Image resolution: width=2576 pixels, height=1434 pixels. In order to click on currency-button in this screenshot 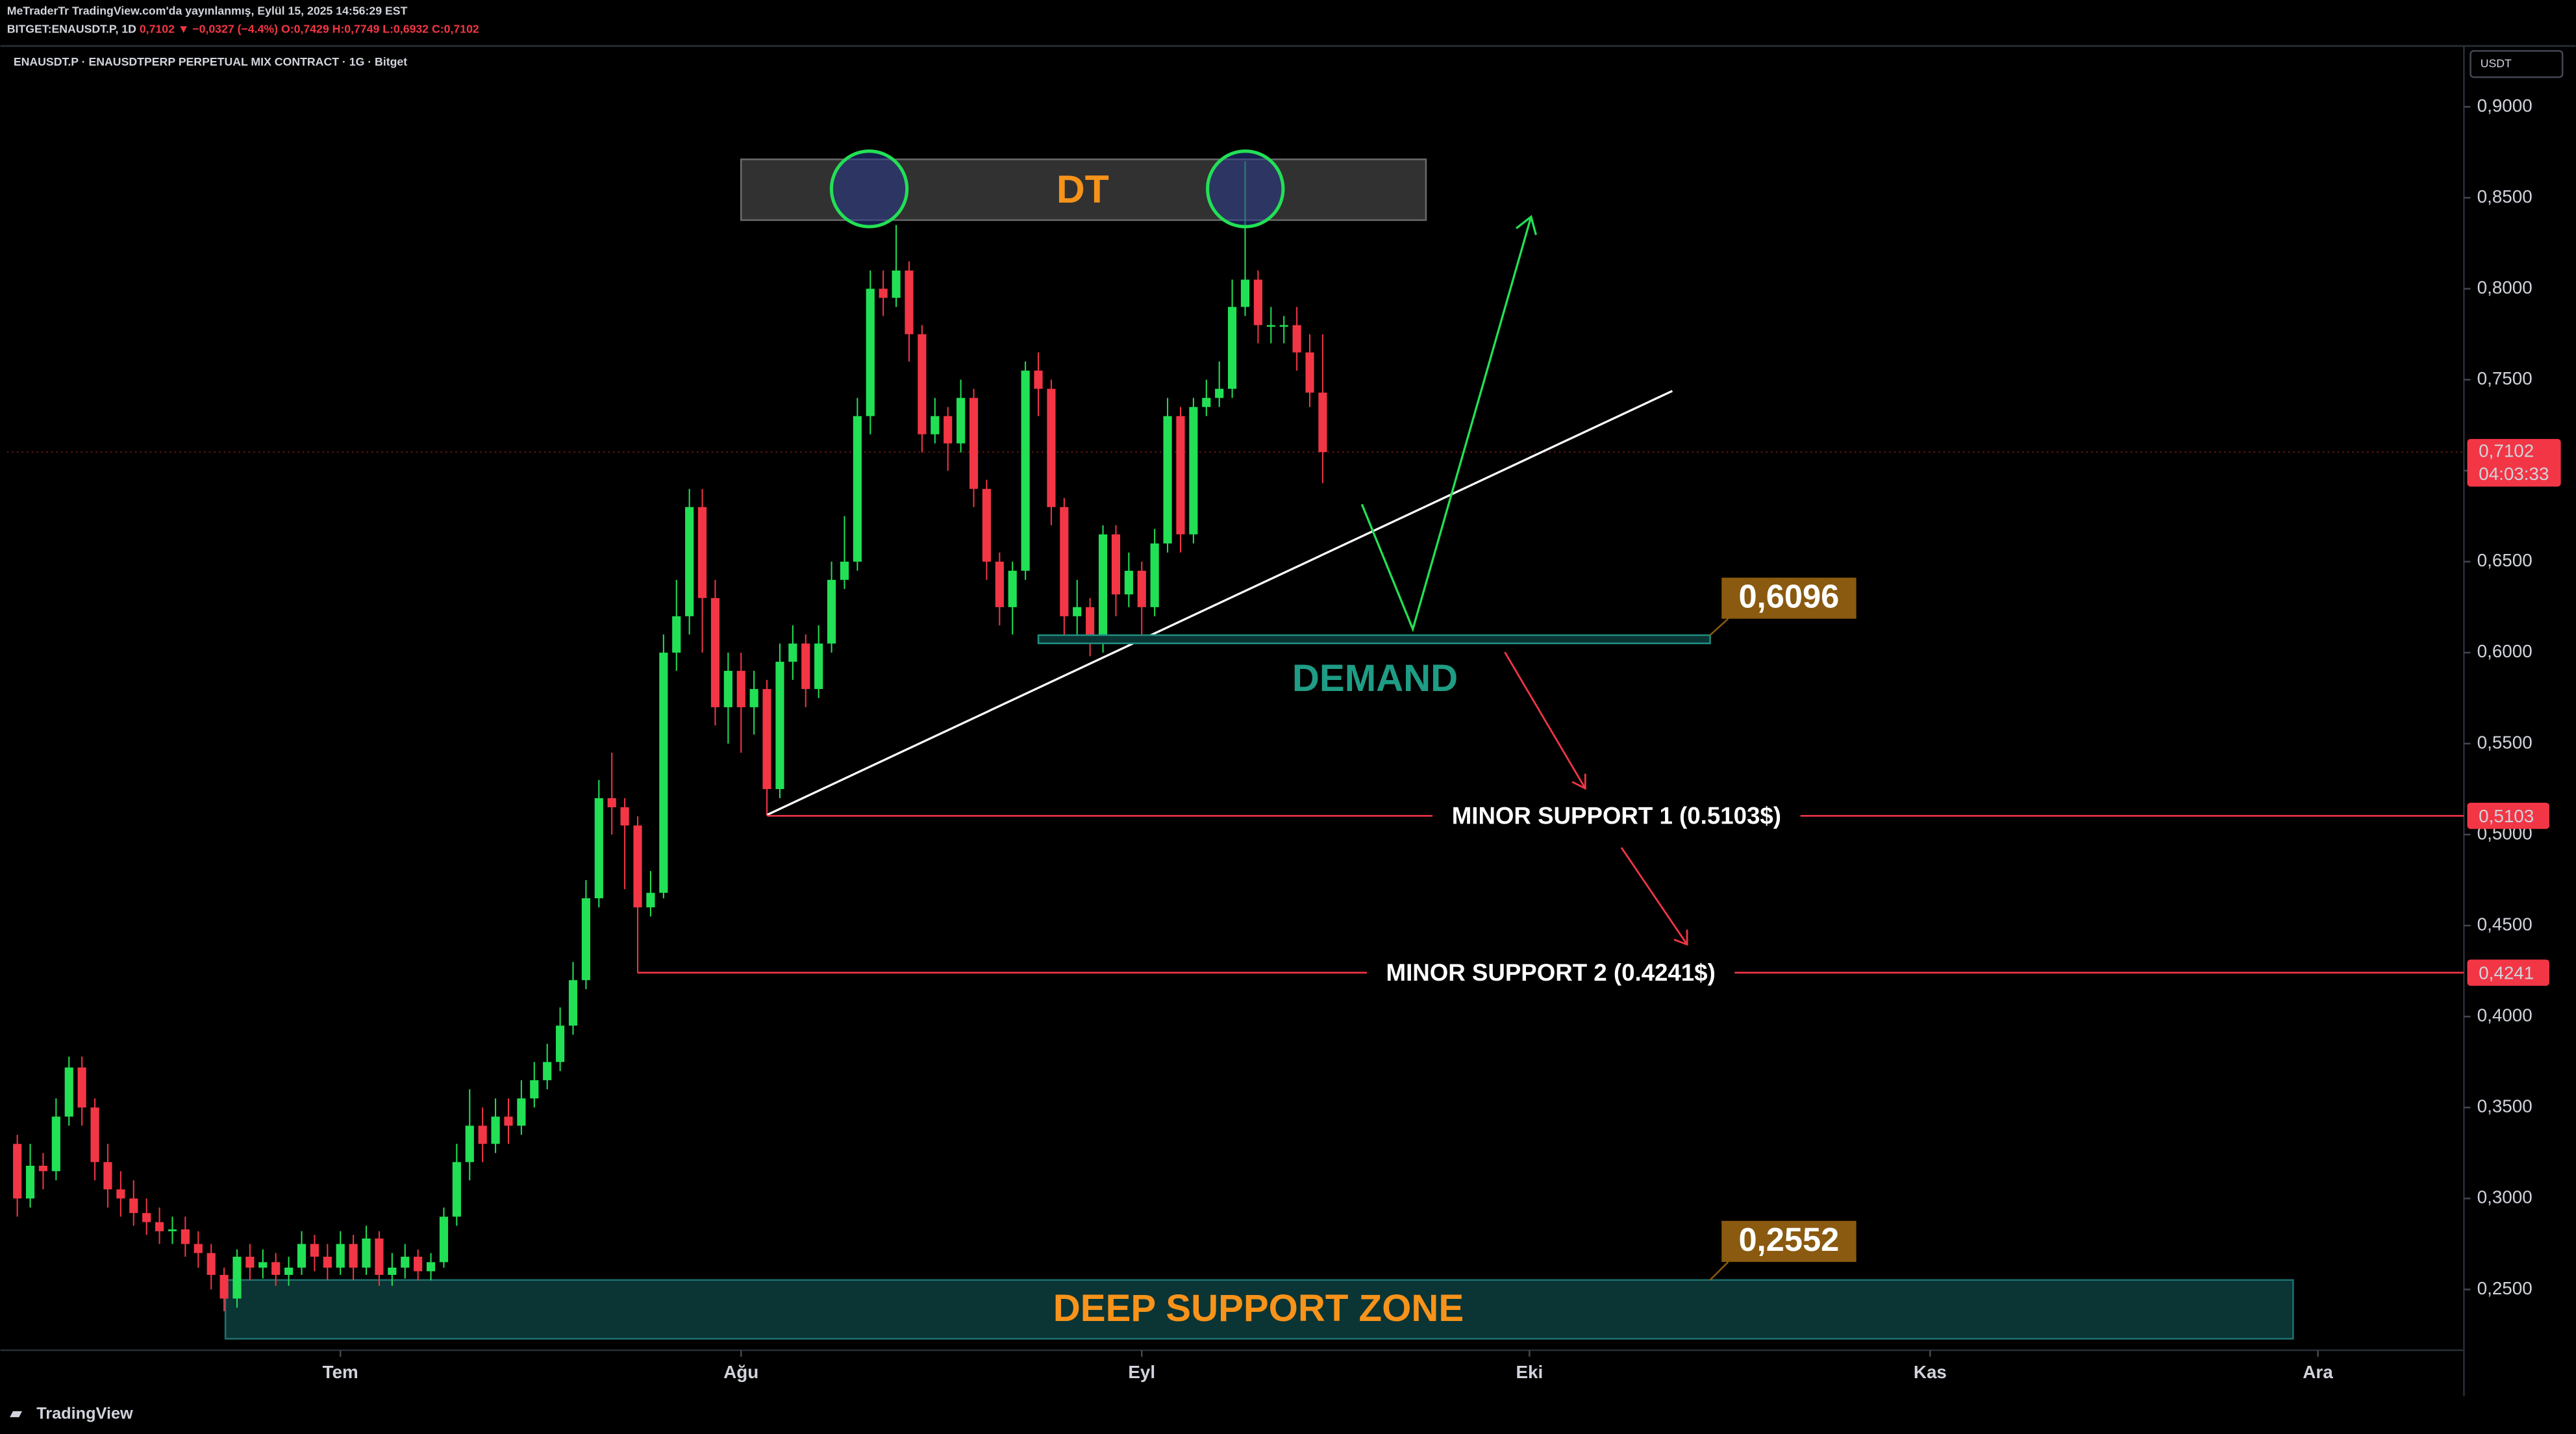, I will do `click(2517, 65)`.